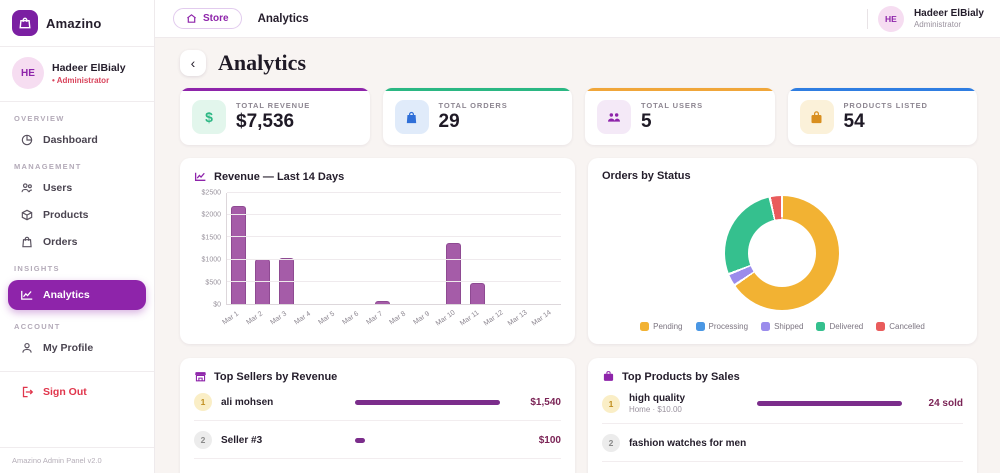 The image size is (1000, 473). Describe the element at coordinates (39, 118) in the screenshot. I see `section-label-overview: OVERVIEW` at that location.